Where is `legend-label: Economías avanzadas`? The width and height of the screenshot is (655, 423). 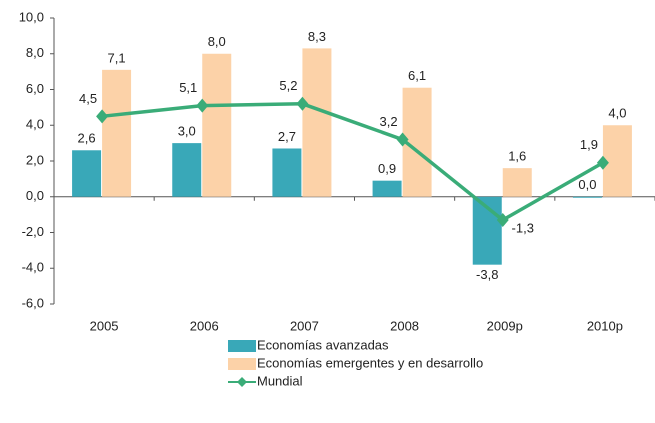 legend-label: Economías avanzadas is located at coordinates (323, 344).